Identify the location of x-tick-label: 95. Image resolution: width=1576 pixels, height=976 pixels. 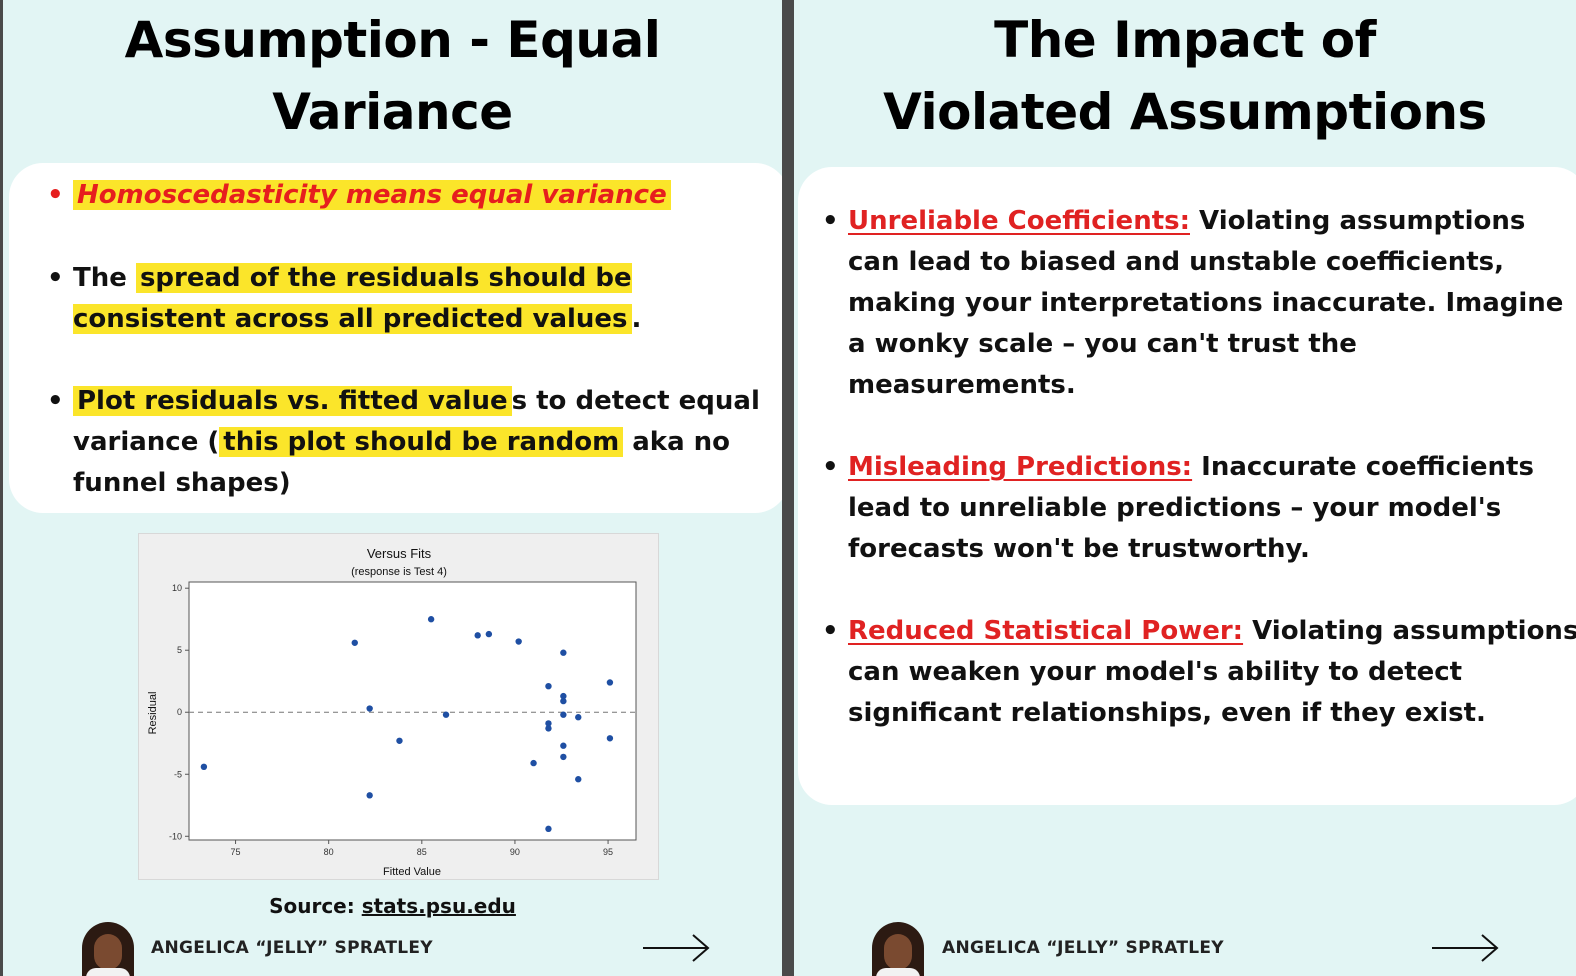
(608, 852).